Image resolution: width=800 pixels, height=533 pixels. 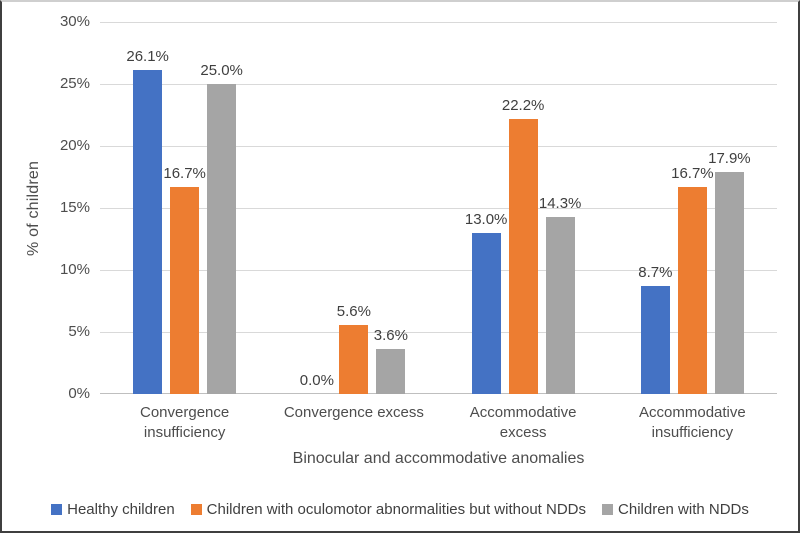 I want to click on legend-item: Healthy children, so click(x=113, y=509).